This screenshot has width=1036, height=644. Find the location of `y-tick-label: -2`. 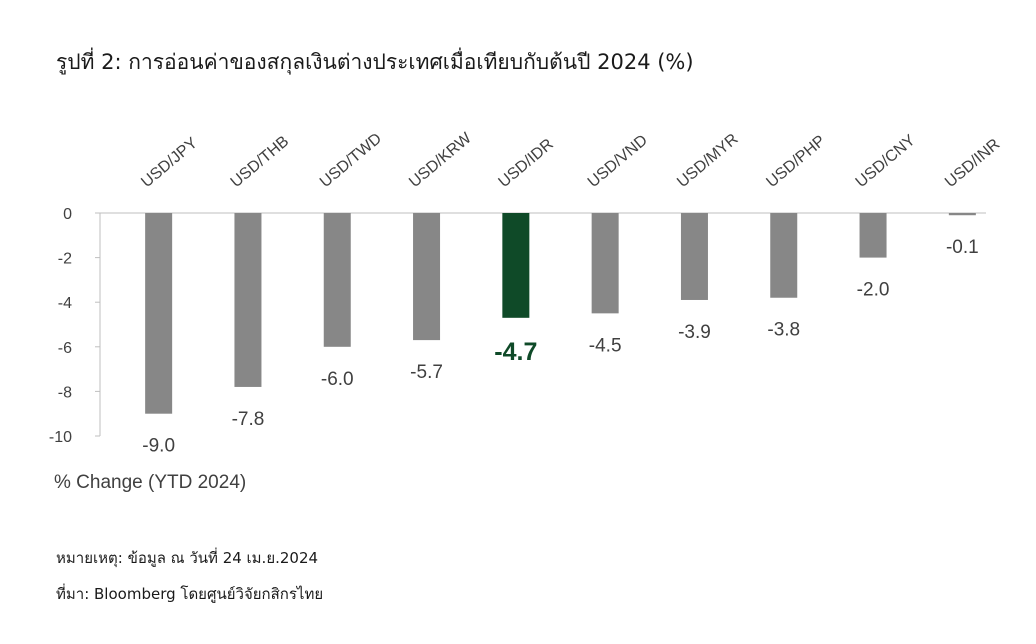

y-tick-label: -2 is located at coordinates (65, 259).